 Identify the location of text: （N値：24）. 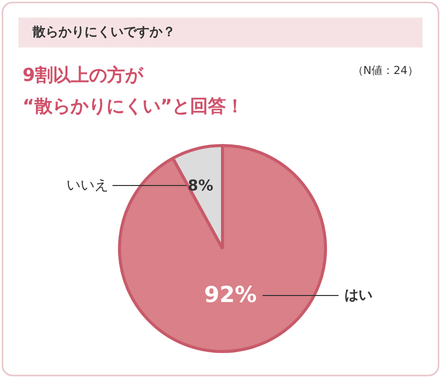
(385, 70).